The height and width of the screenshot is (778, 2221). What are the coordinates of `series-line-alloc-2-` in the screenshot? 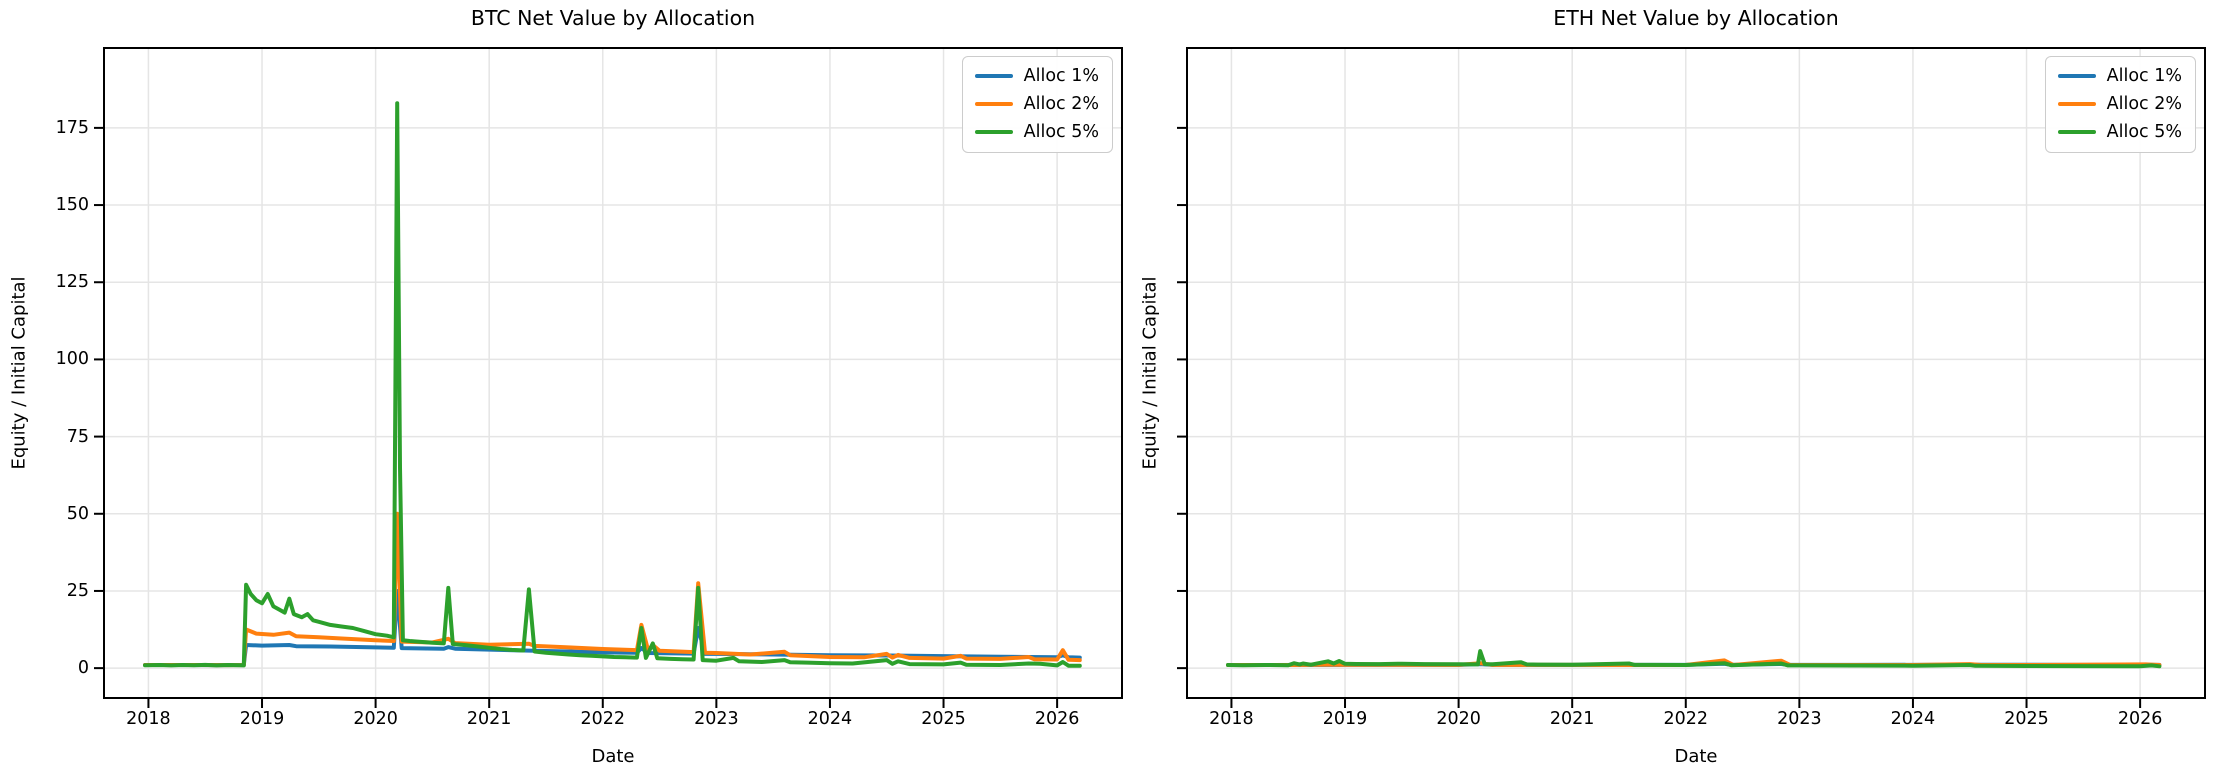 It's located at (612, 589).